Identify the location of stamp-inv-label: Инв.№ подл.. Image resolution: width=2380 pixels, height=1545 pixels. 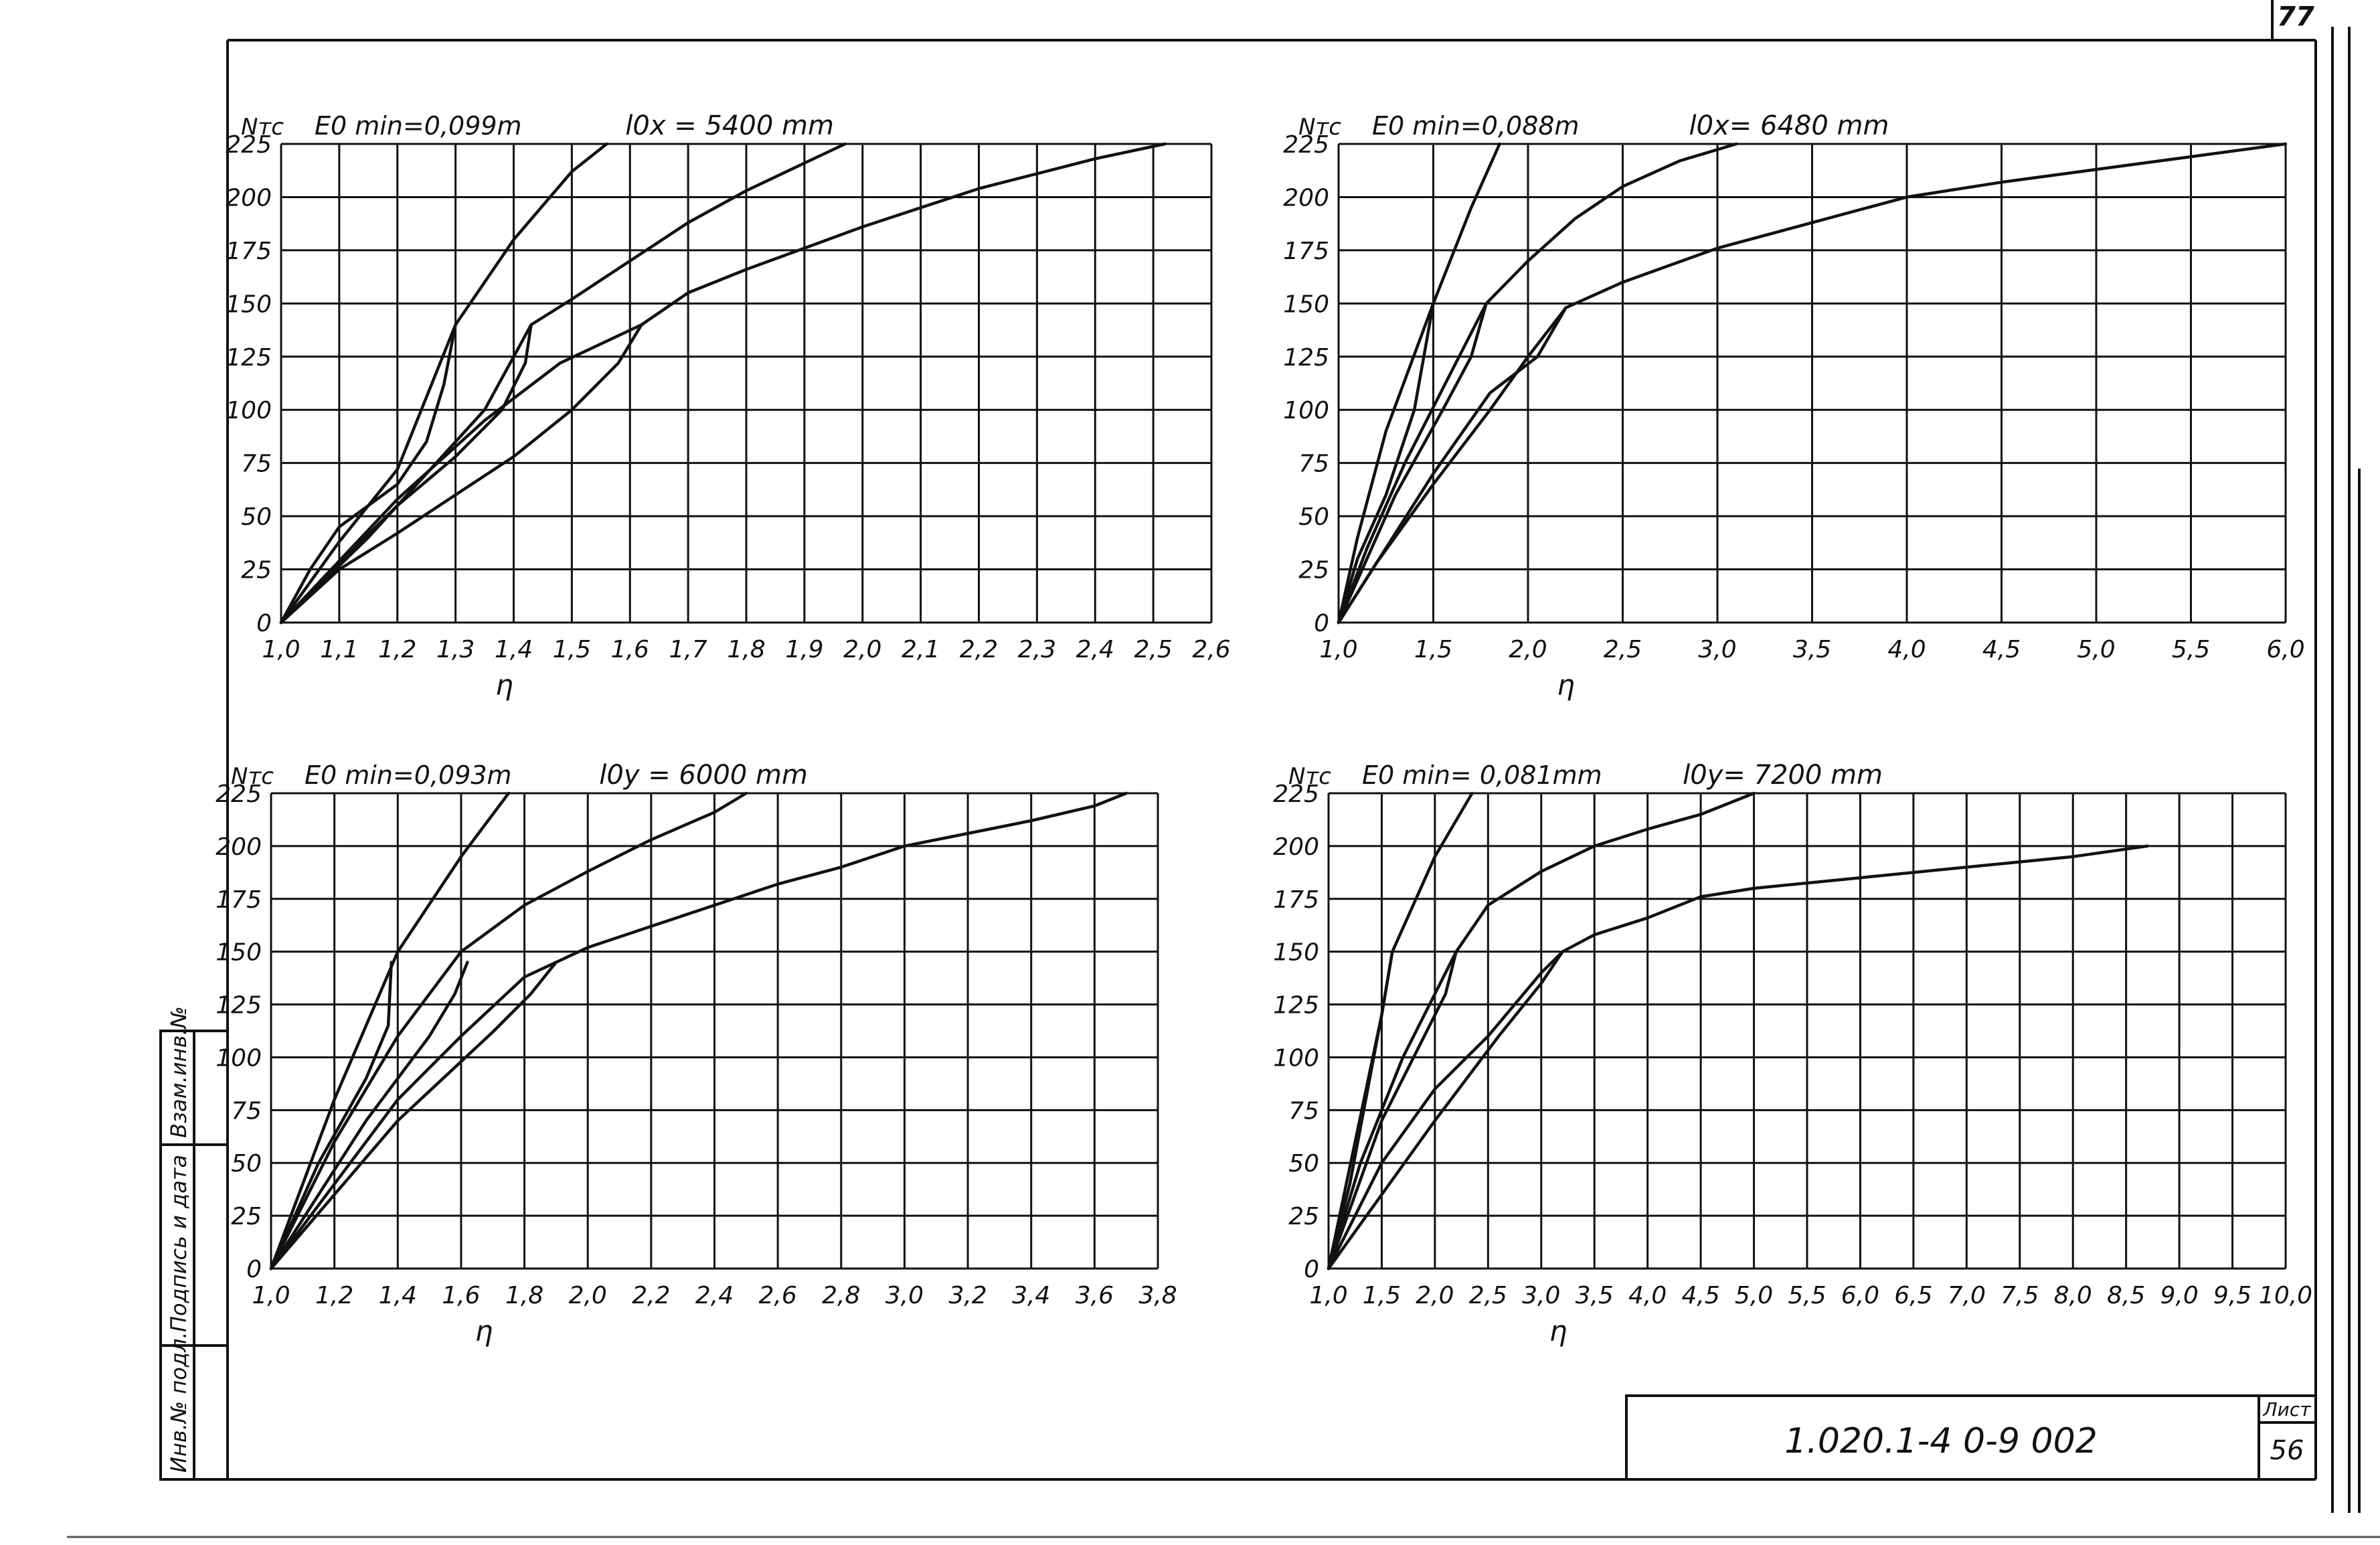
(178, 1402).